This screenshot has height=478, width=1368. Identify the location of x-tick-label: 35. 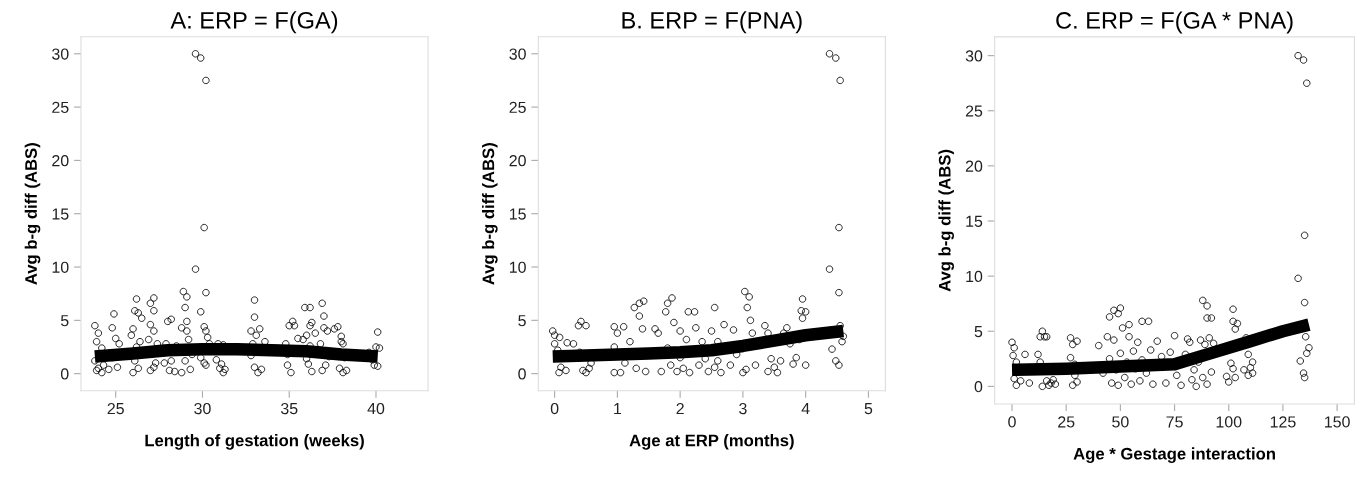
(289, 408).